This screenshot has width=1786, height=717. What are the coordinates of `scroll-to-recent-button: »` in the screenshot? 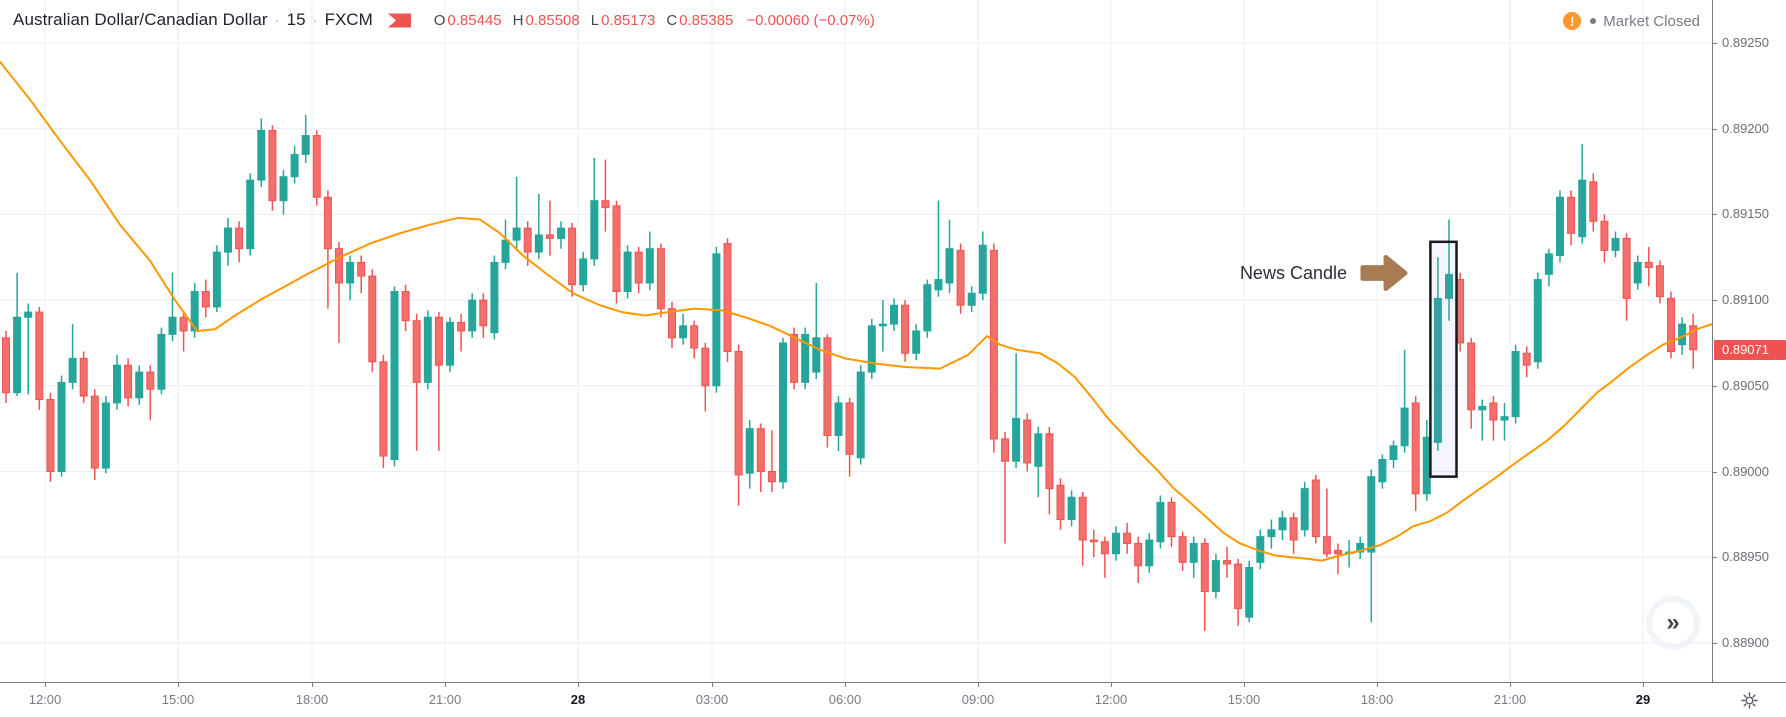 It's located at (1673, 623).